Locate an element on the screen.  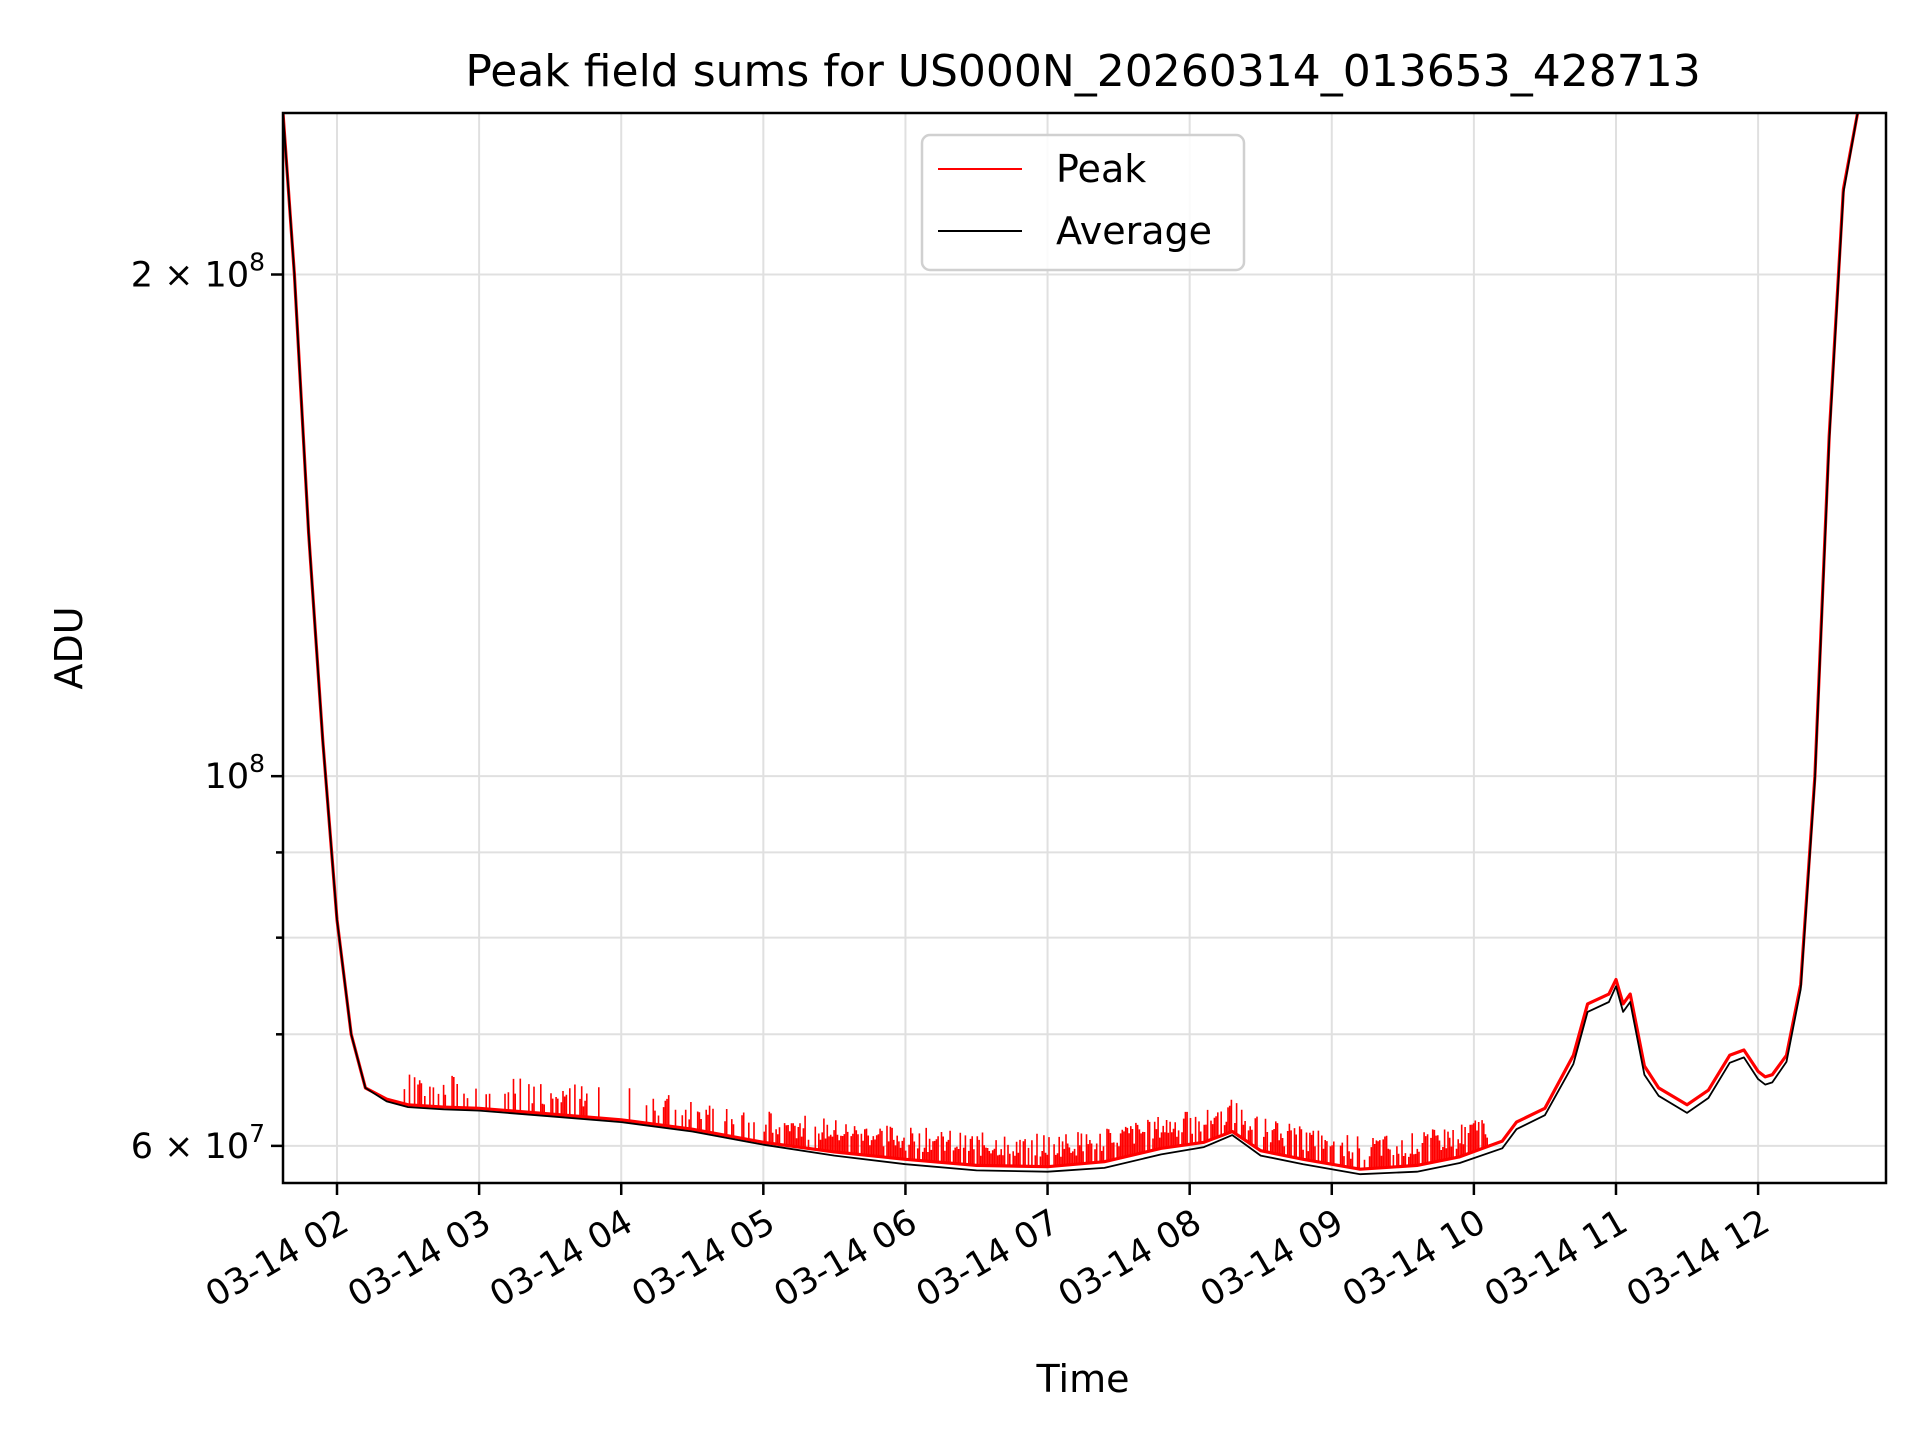
peak-spikes is located at coordinates (945, 1121).